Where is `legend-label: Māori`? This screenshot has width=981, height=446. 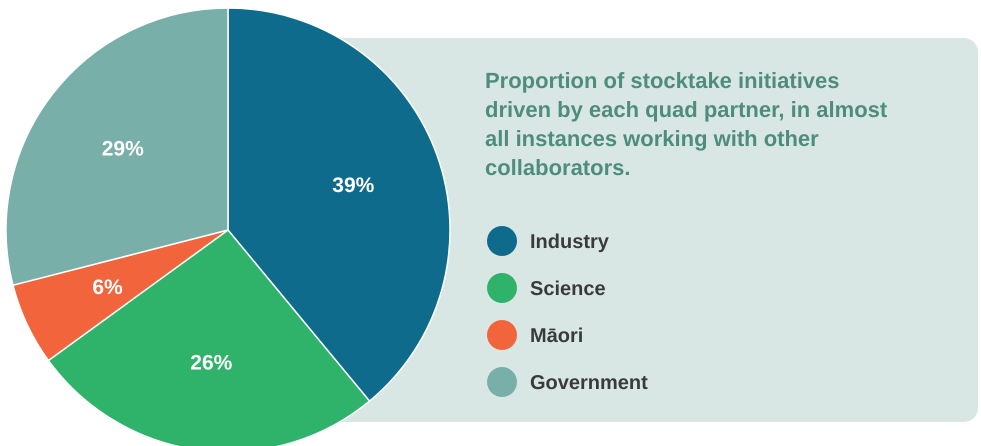 legend-label: Māori is located at coordinates (557, 336).